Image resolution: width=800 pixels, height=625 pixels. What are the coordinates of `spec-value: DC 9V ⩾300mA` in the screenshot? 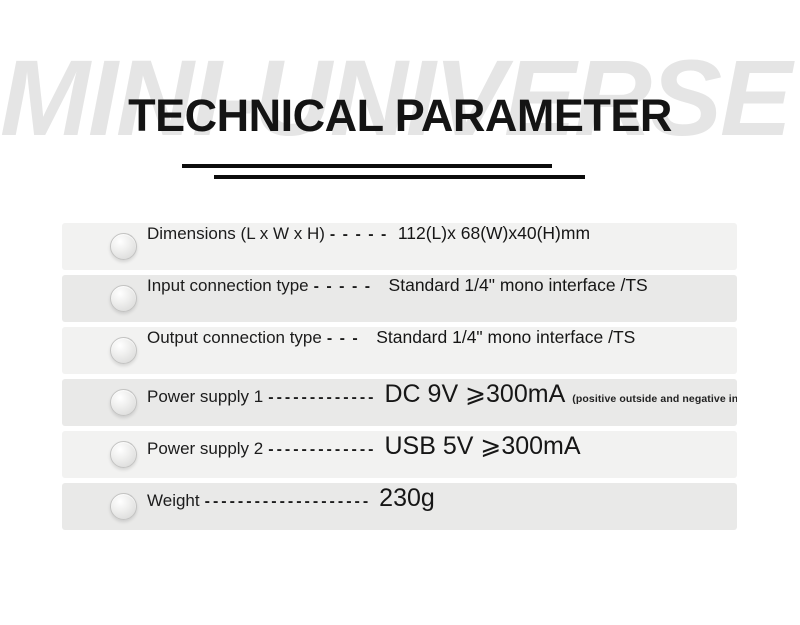 It's located at (475, 394).